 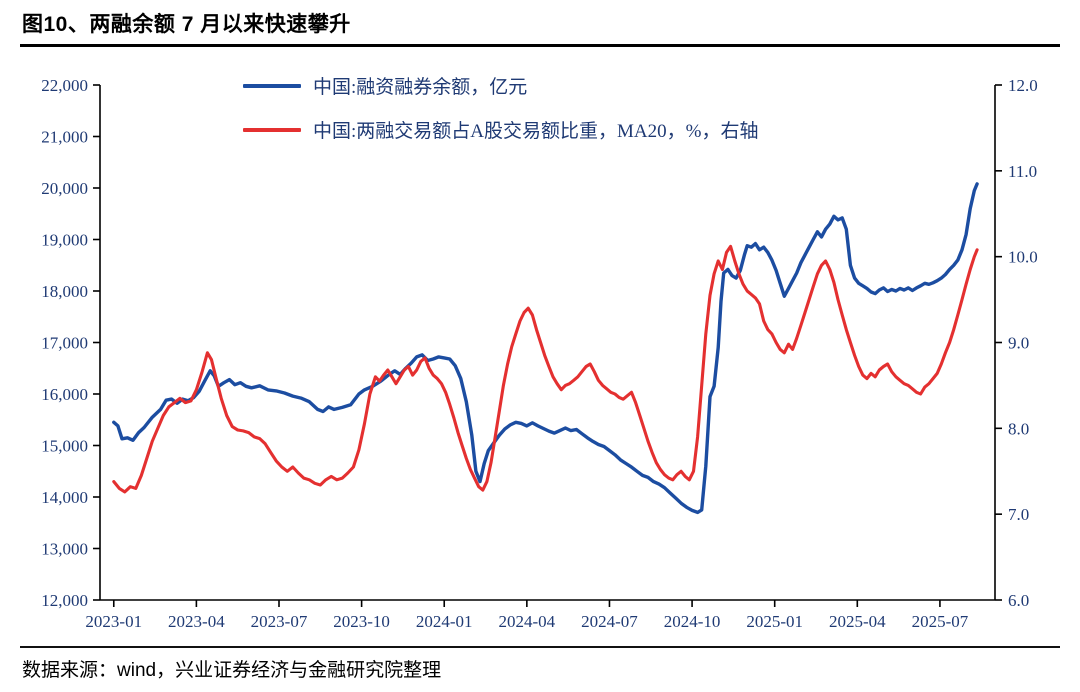 What do you see at coordinates (232, 670) in the screenshot?
I see `data-source-text: 数据来源：wind，兴业证券经济与金融研究院整理` at bounding box center [232, 670].